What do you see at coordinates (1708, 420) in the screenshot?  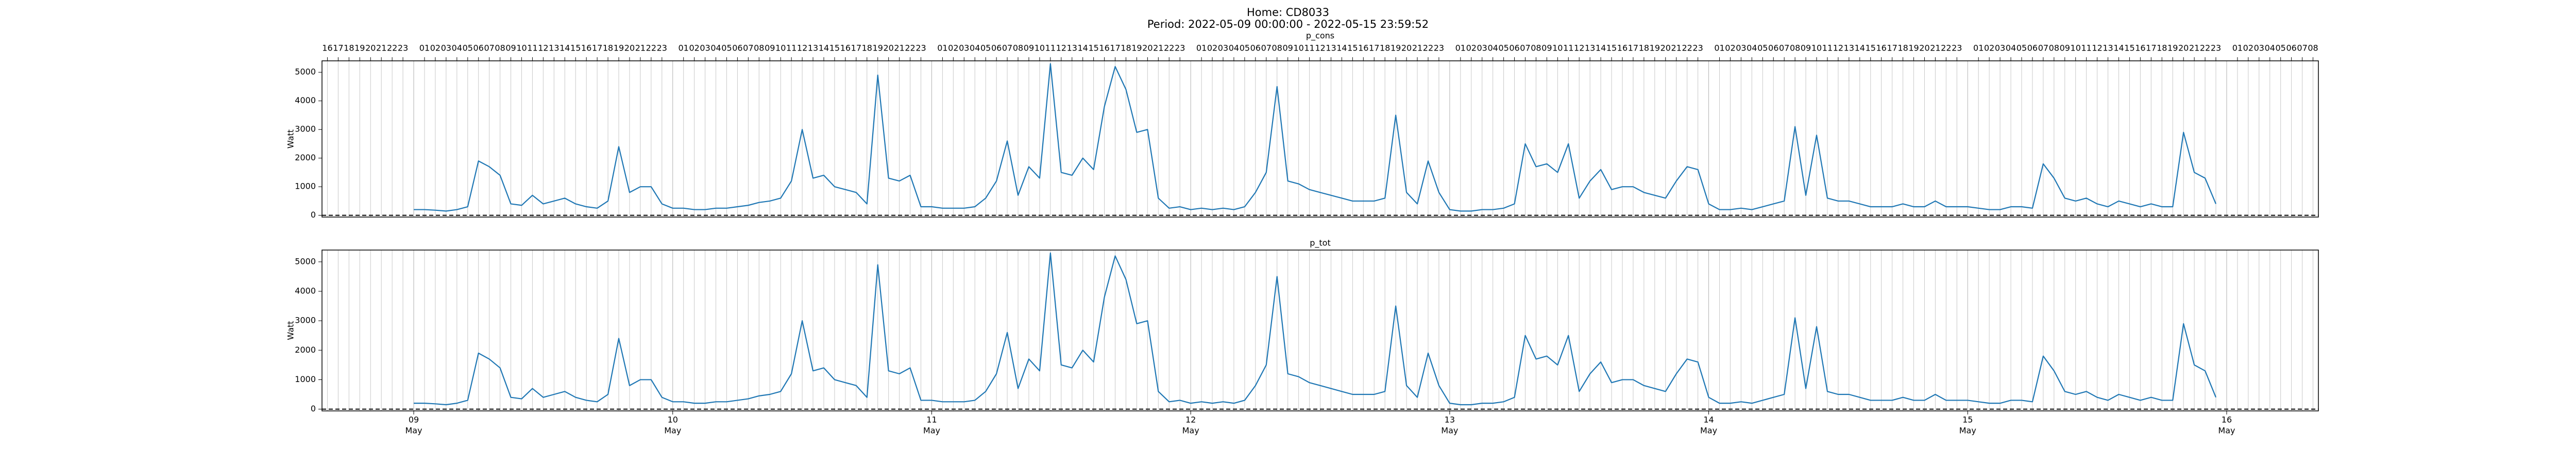 I see `x-tick-label: 14` at bounding box center [1708, 420].